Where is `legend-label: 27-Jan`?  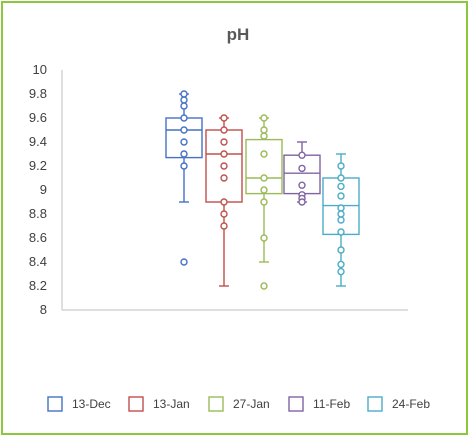 legend-label: 27-Jan is located at coordinates (251, 404).